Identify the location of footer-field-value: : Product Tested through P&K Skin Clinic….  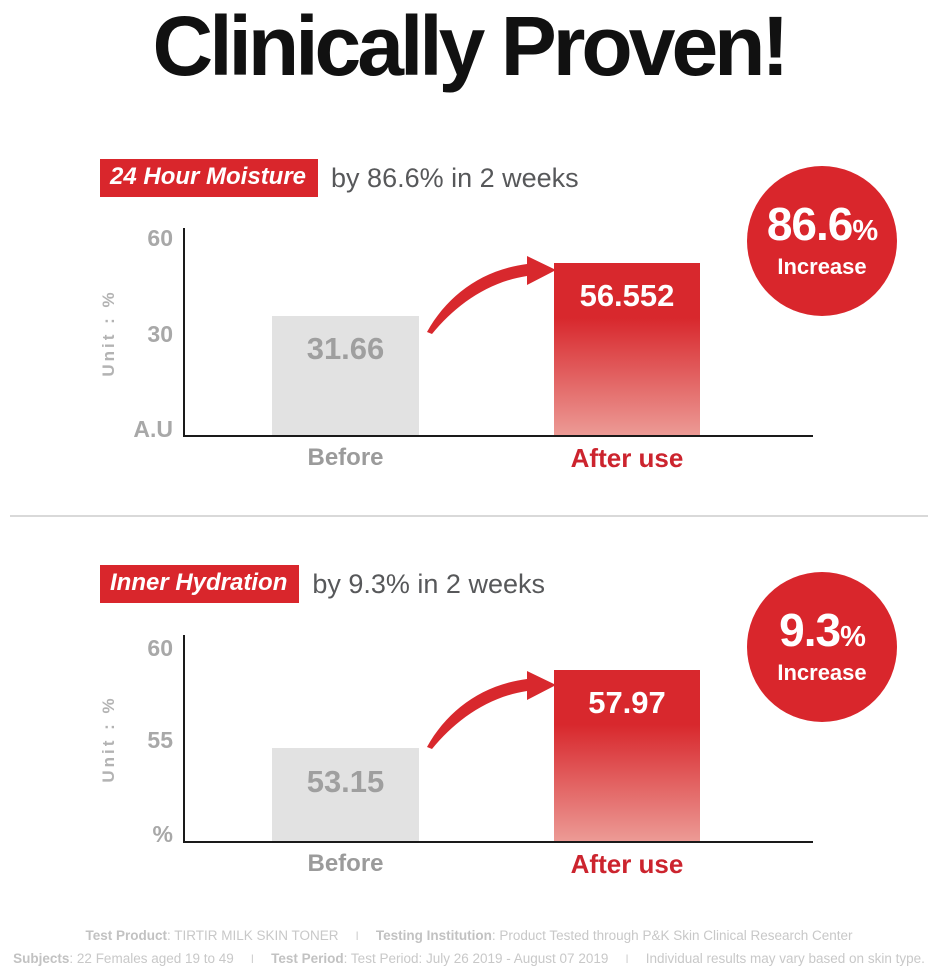
(672, 935).